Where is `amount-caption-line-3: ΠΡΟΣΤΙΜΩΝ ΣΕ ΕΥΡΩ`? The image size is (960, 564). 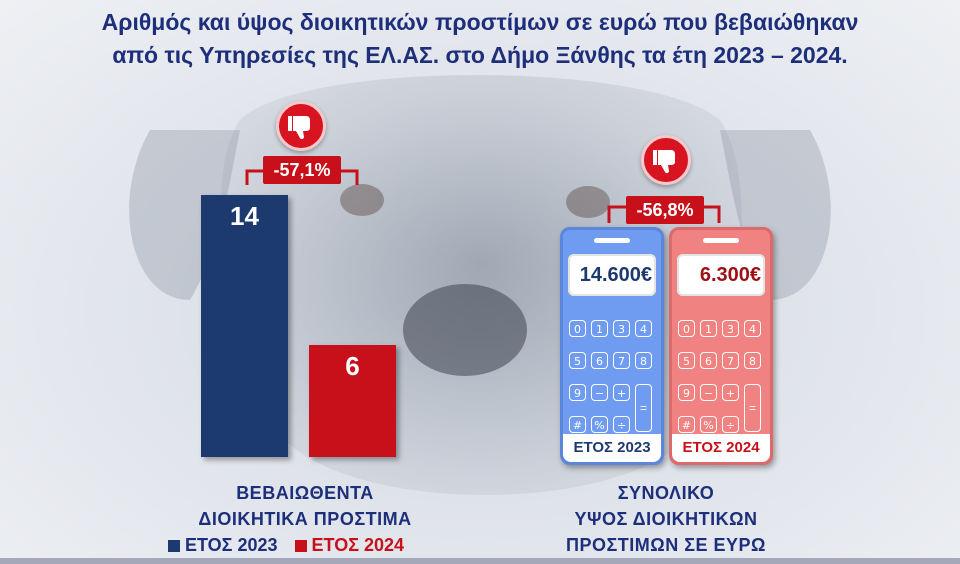
amount-caption-line-3: ΠΡΟΣΤΙΜΩΝ ΣΕ ΕΥΡΩ is located at coordinates (666, 545).